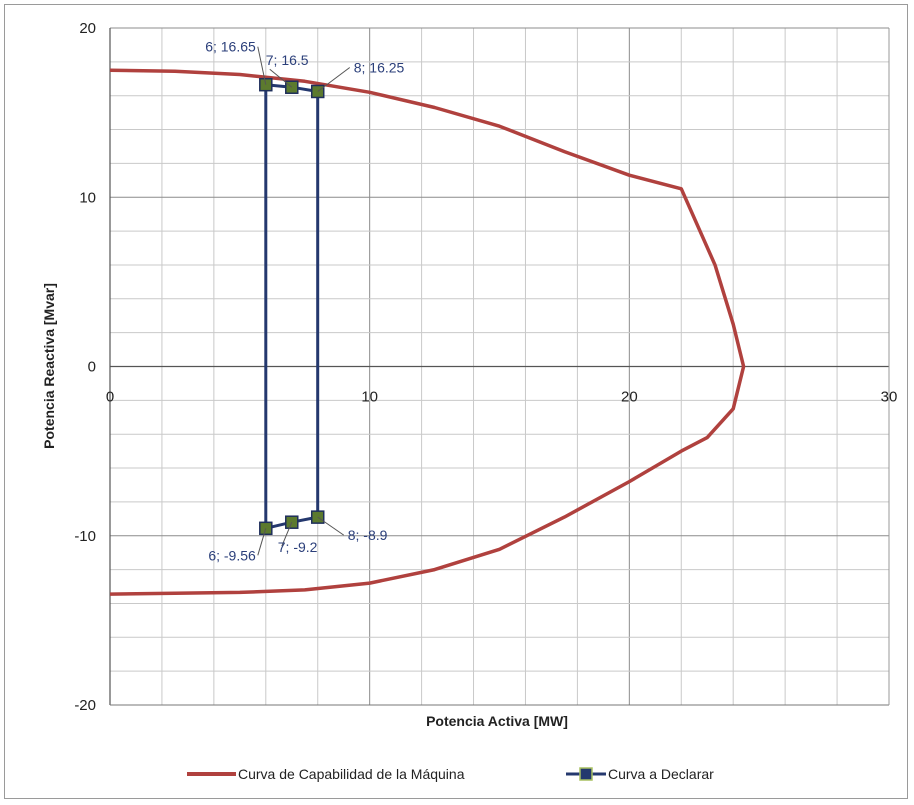 The width and height of the screenshot is (914, 805). What do you see at coordinates (351, 774) in the screenshot?
I see `legend-label-capability: Curva de Capabilidad de la Máquina` at bounding box center [351, 774].